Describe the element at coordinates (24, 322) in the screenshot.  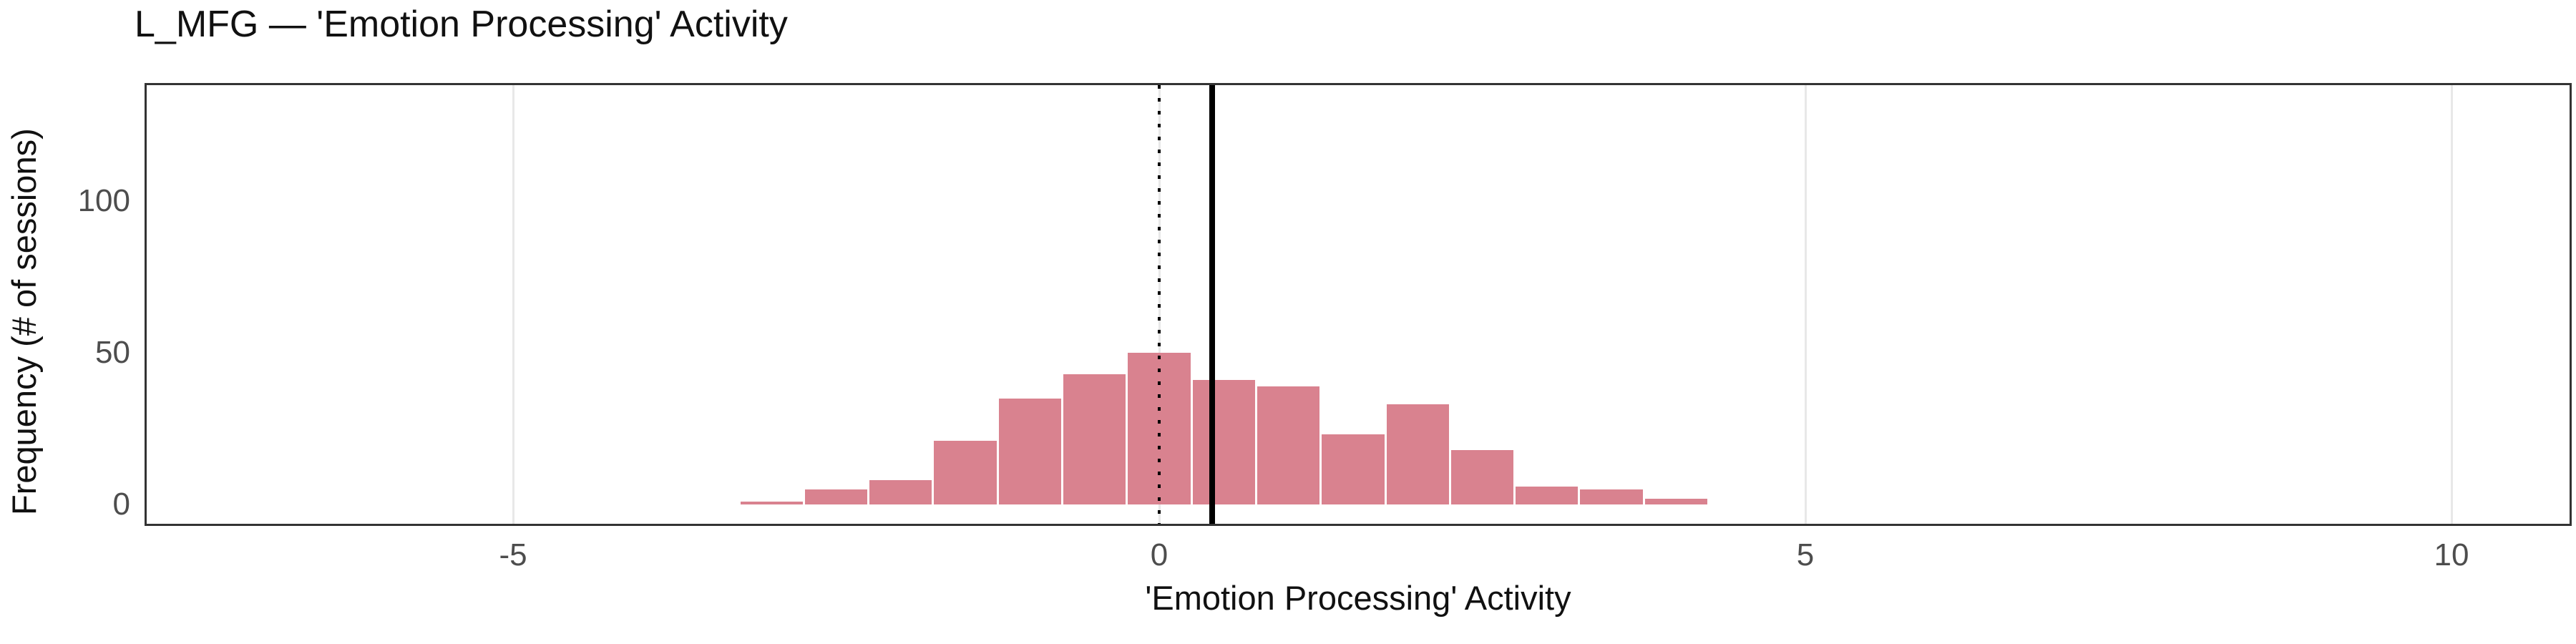
I see `y-axis-label: Frequency (# of sessions)` at that location.